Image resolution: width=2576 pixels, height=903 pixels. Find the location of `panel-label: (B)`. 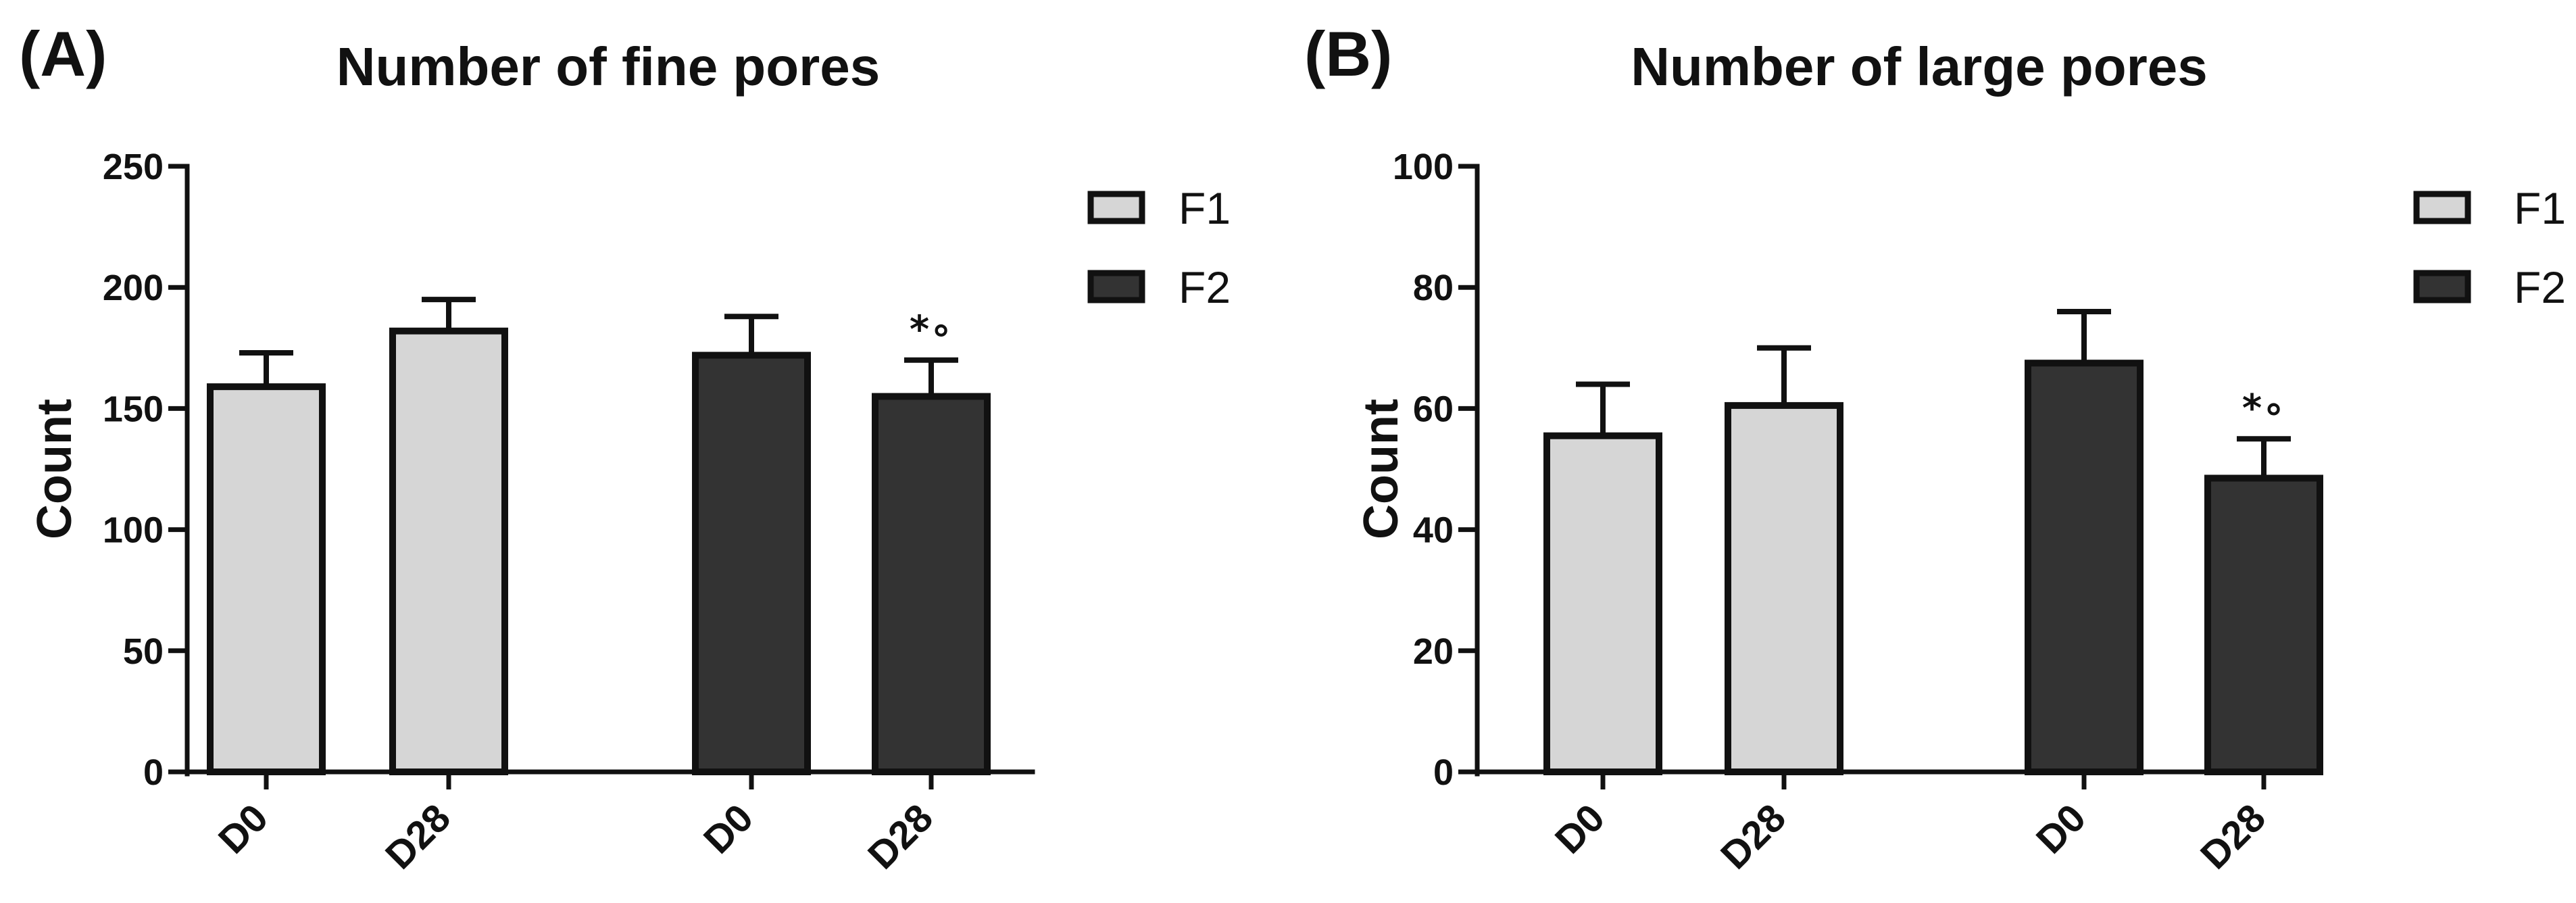

panel-label: (B) is located at coordinates (1348, 53).